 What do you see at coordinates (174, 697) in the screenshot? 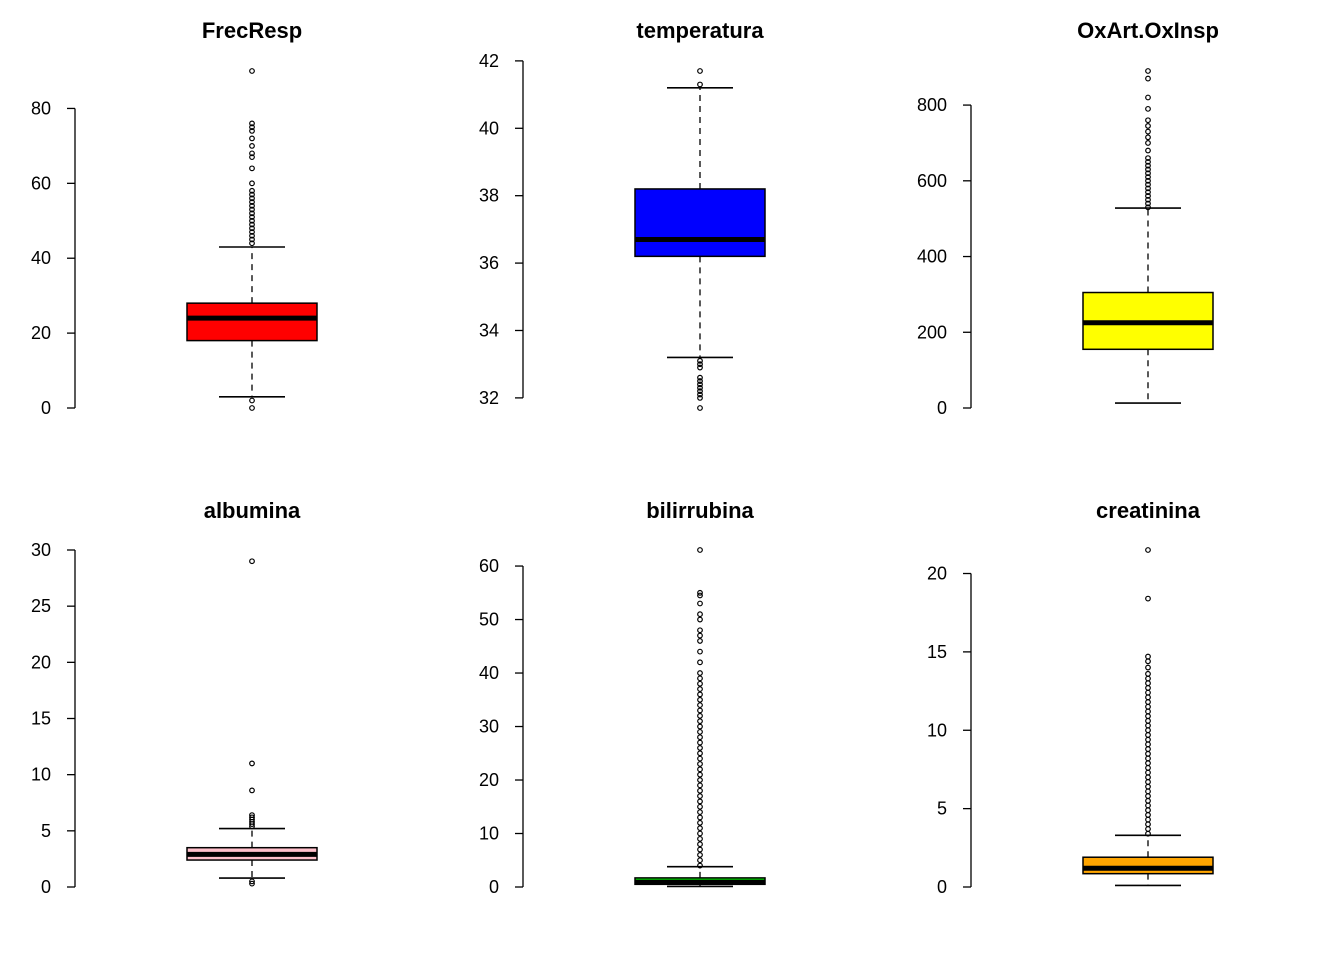
I see `panel-4: albumina 0 5 10 15 20 25 30` at bounding box center [174, 697].